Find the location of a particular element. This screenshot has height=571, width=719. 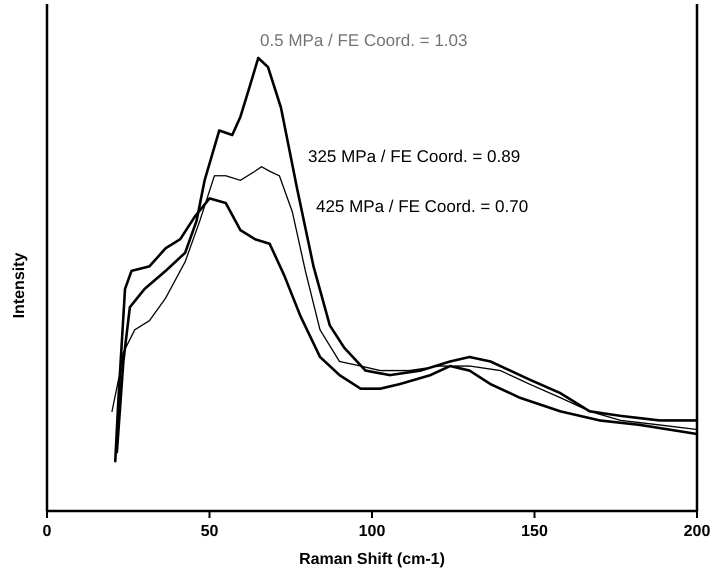

y-axis-title: Intensity is located at coordinates (19, 285).